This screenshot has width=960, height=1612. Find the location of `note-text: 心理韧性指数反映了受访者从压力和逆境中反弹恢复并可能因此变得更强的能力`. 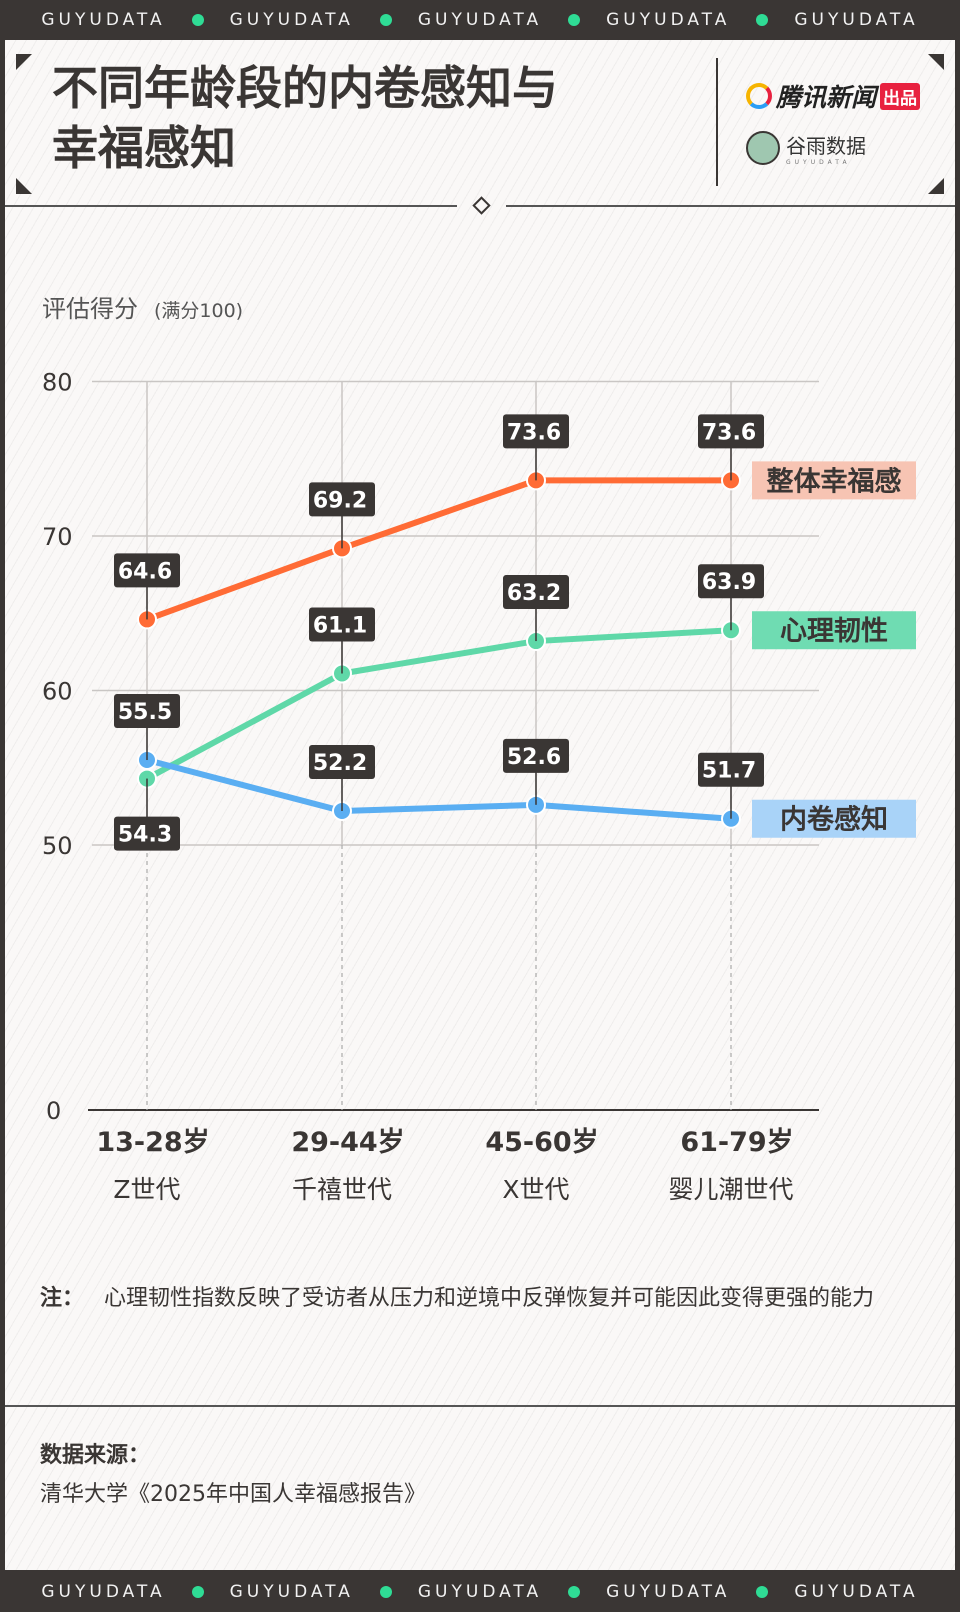

note-text: 心理韧性指数反映了受访者从压力和逆境中反弹恢复并可能因此变得更强的能力 is located at coordinates (489, 1298).